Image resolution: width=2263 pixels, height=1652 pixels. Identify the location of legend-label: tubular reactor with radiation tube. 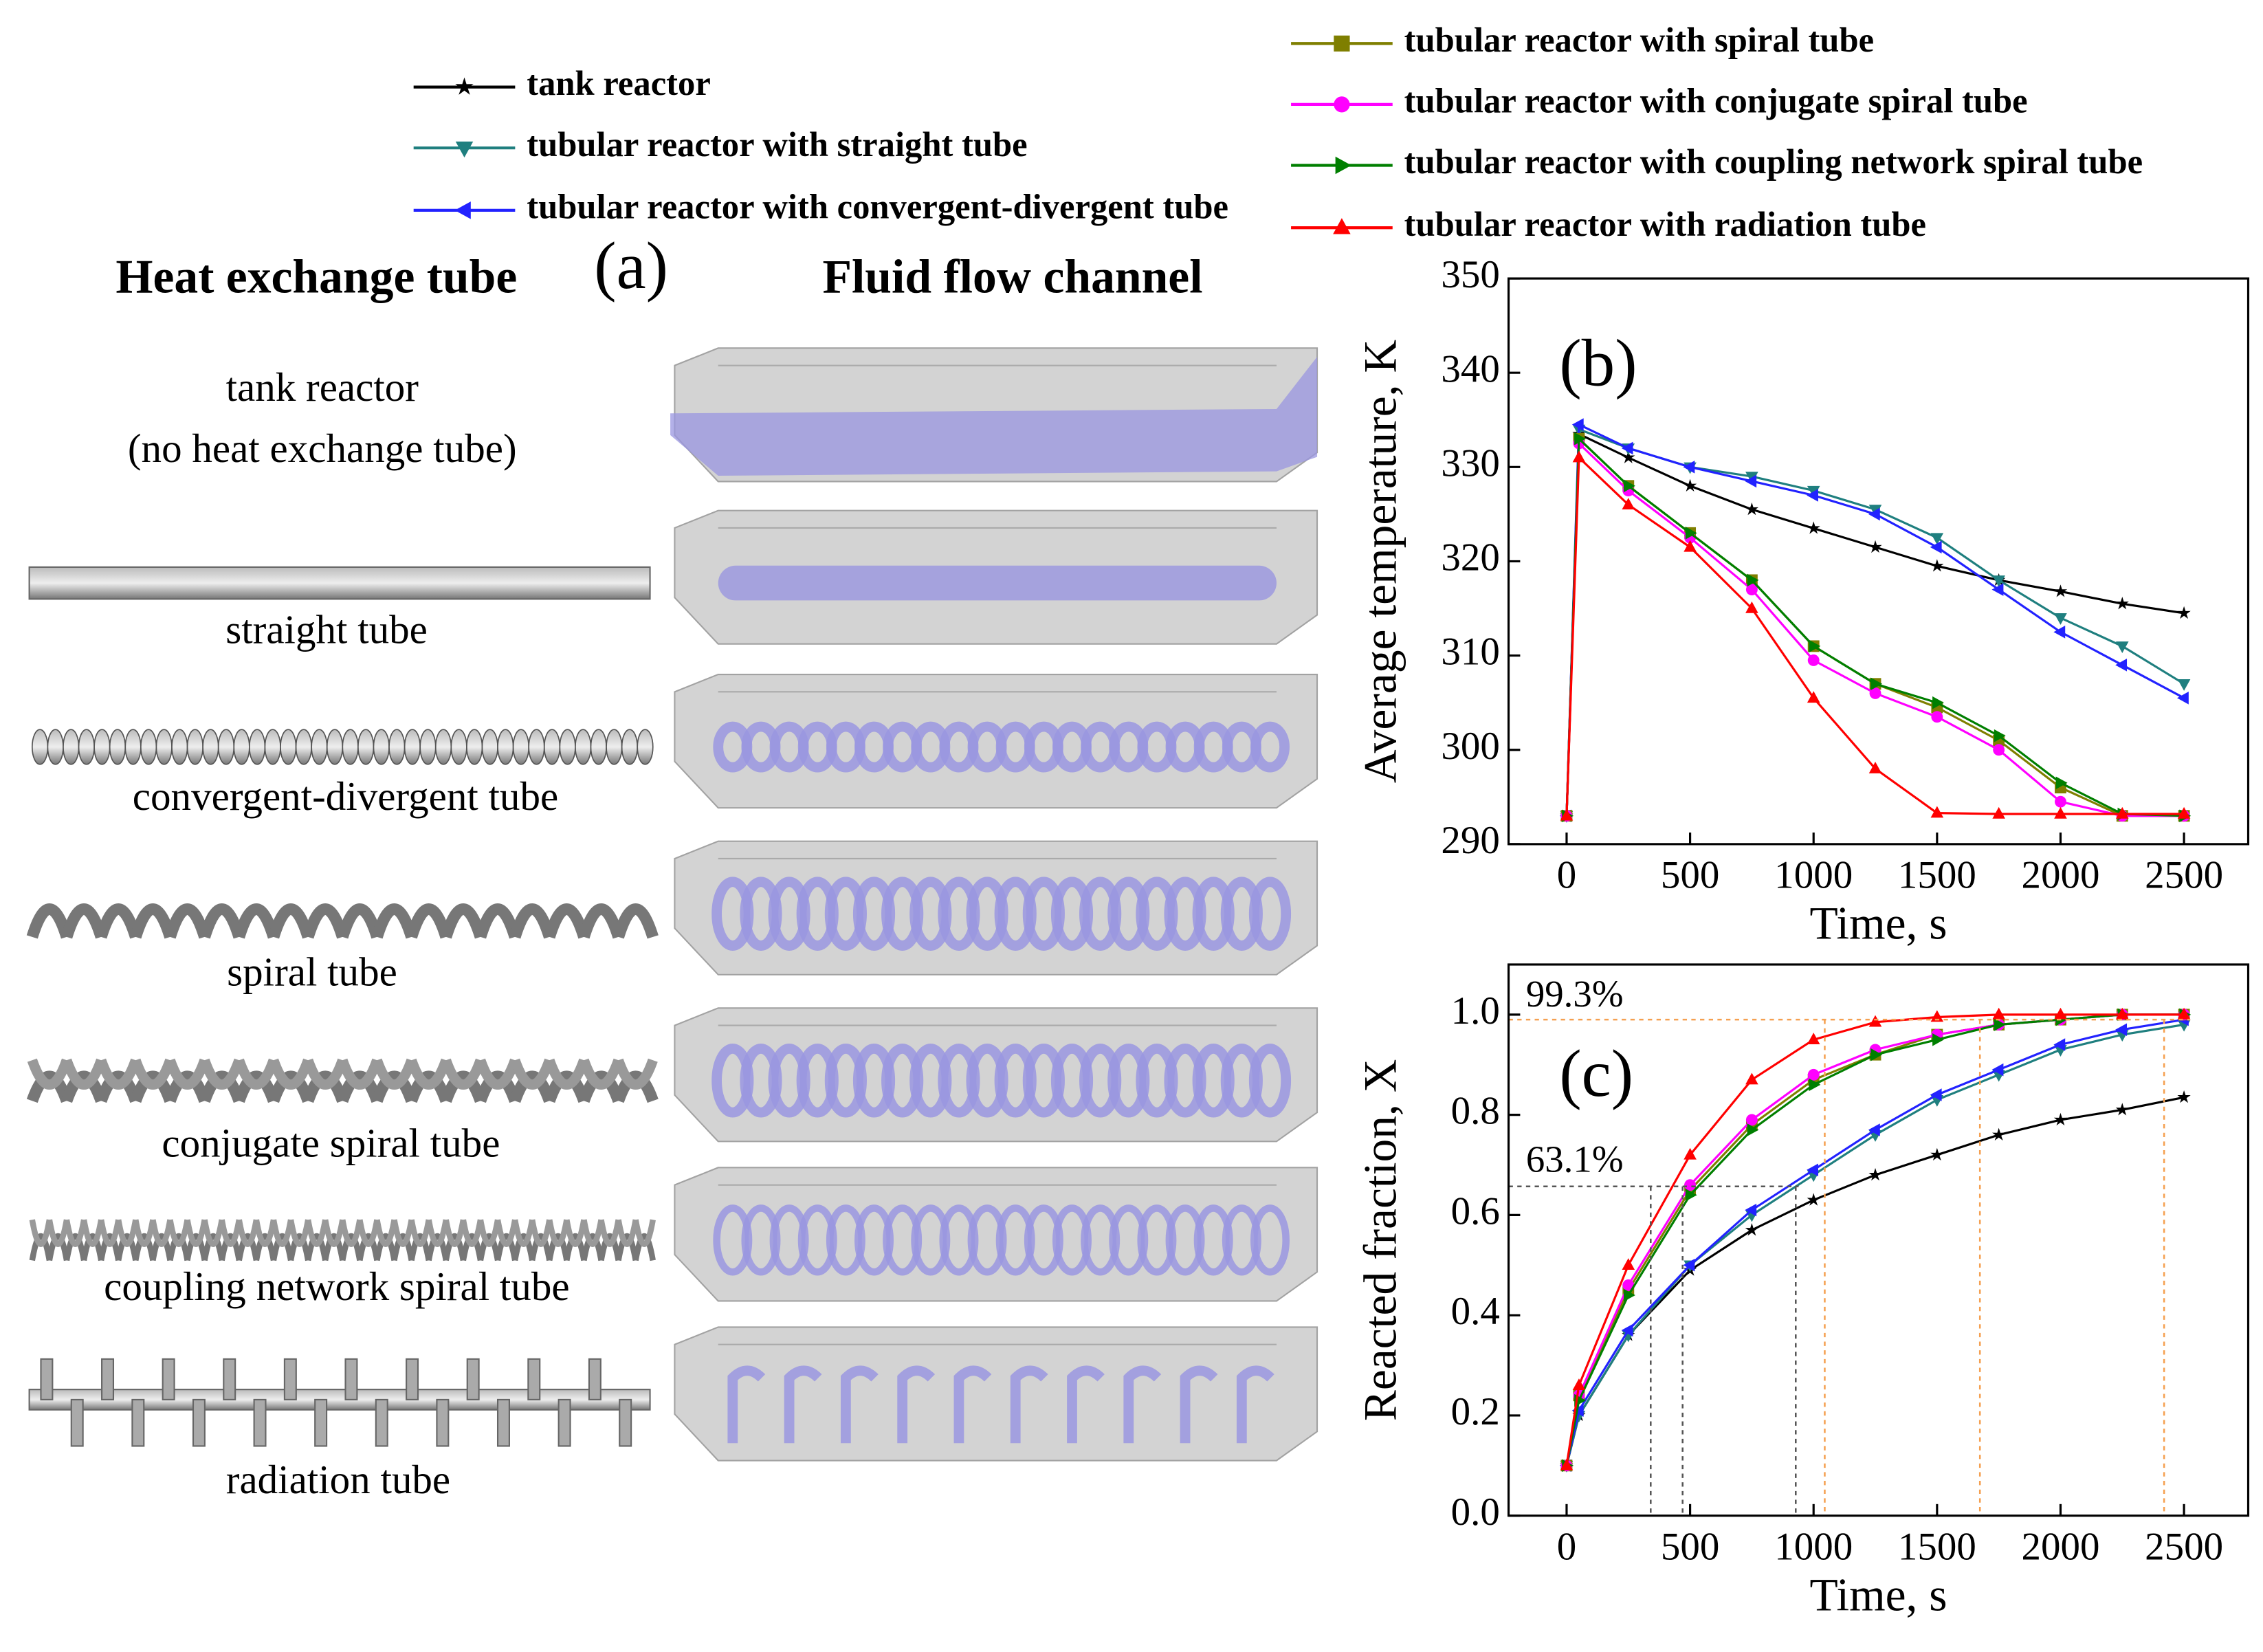
(1665, 224).